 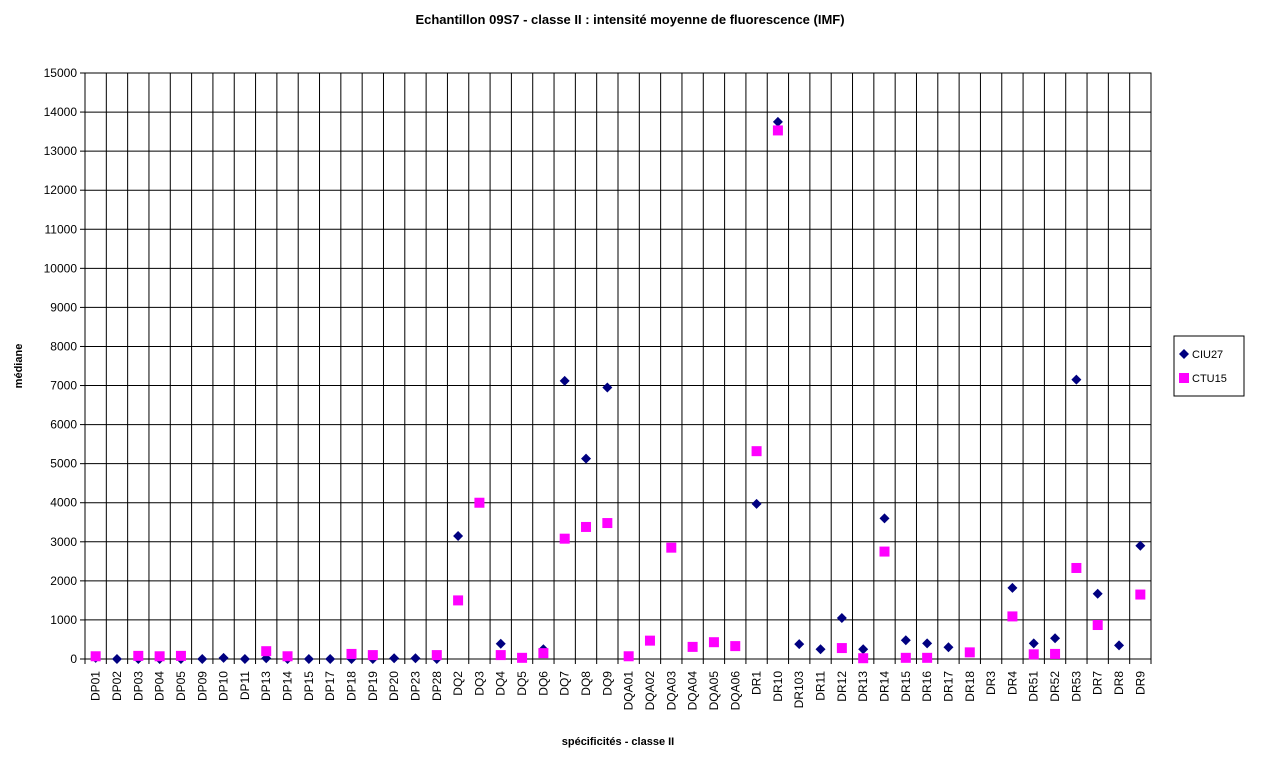 I want to click on x-tick-label: DR16, so click(x=927, y=686).